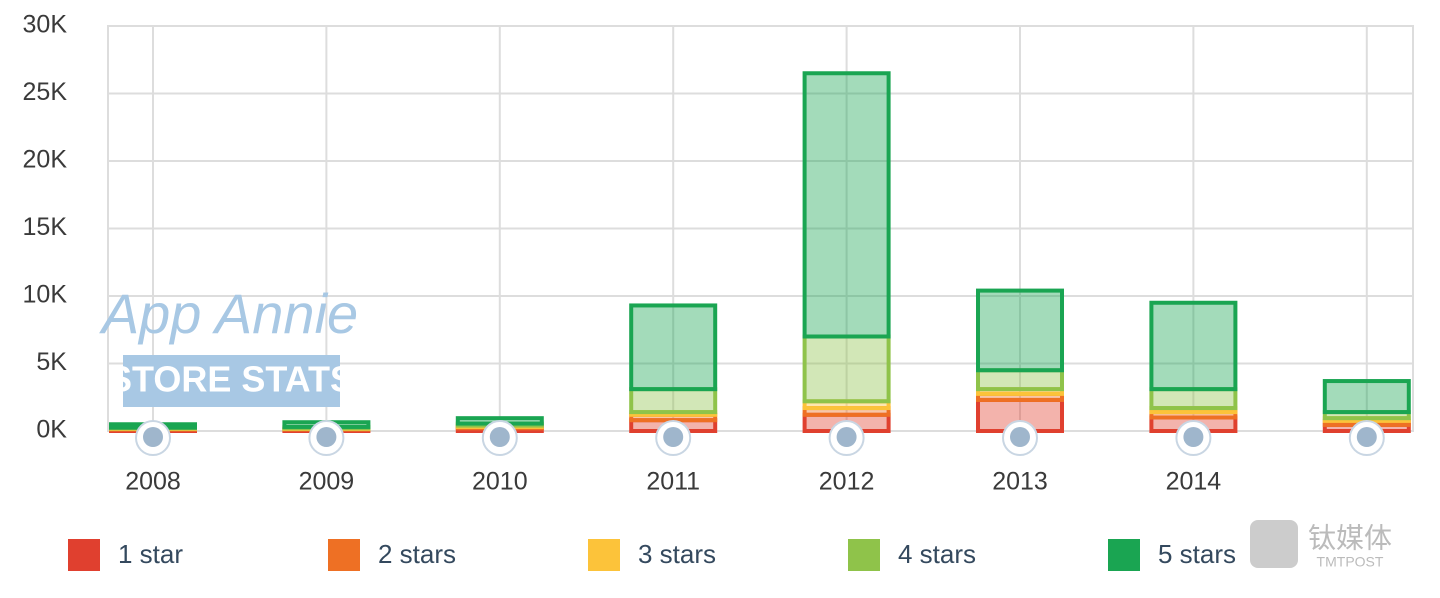  I want to click on y-tick-label: 10K, so click(45, 295).